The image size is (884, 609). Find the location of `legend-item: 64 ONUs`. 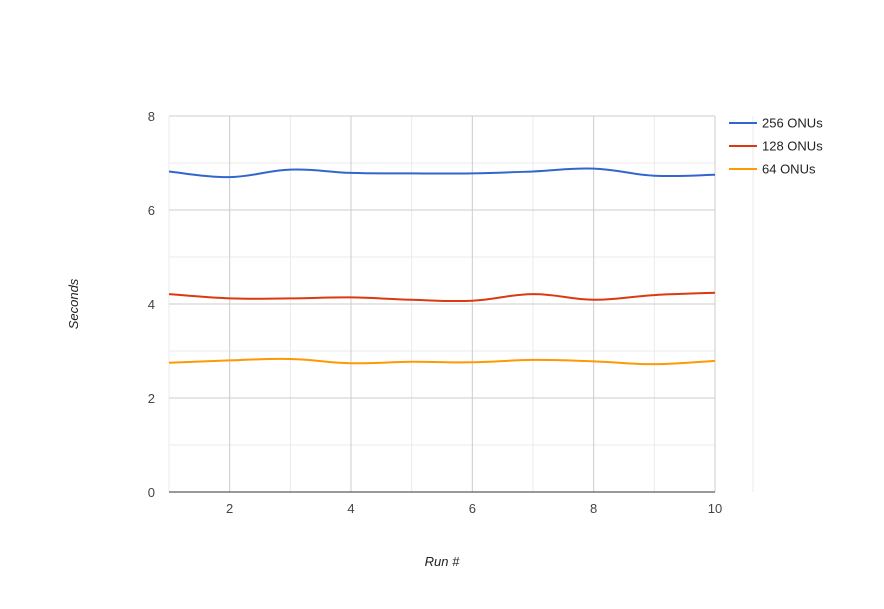

legend-item: 64 ONUs is located at coordinates (772, 169).